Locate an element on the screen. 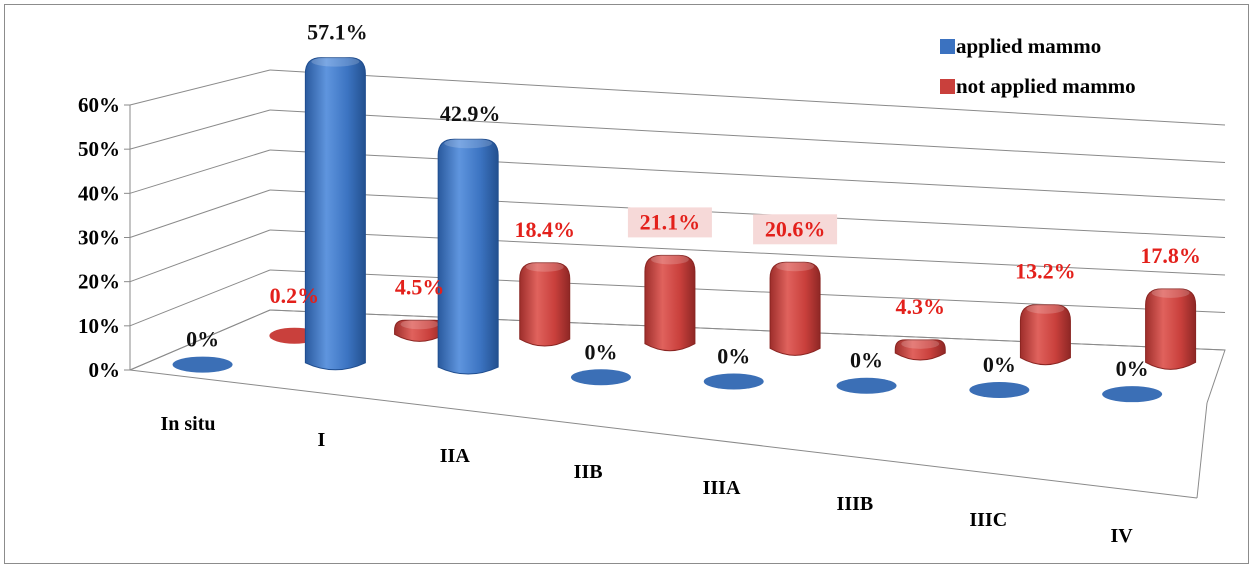  data-label-not-applied: 20.6% is located at coordinates (795, 228).